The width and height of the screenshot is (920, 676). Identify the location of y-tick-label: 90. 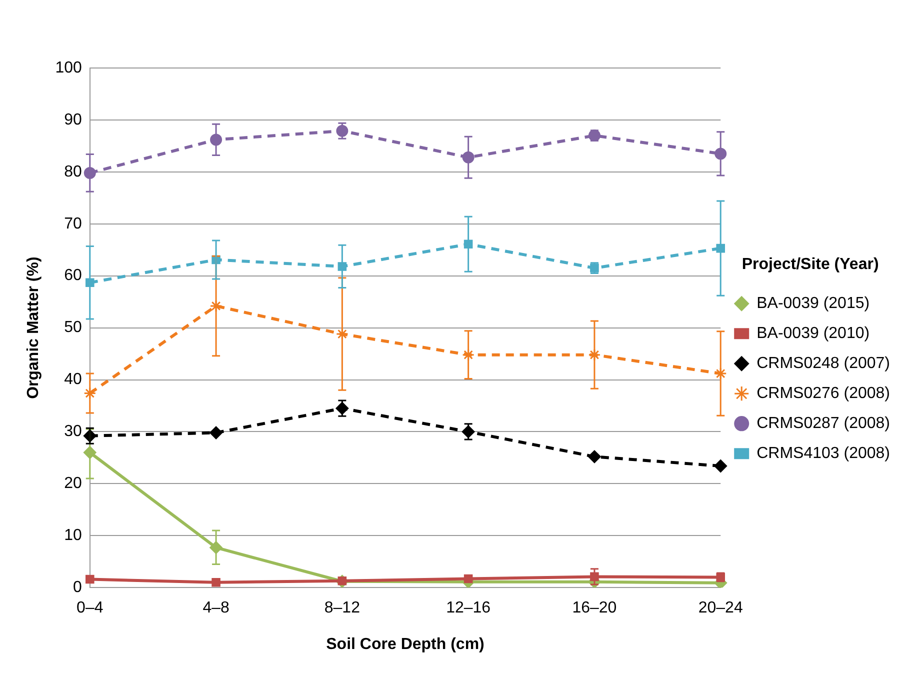
(73, 119).